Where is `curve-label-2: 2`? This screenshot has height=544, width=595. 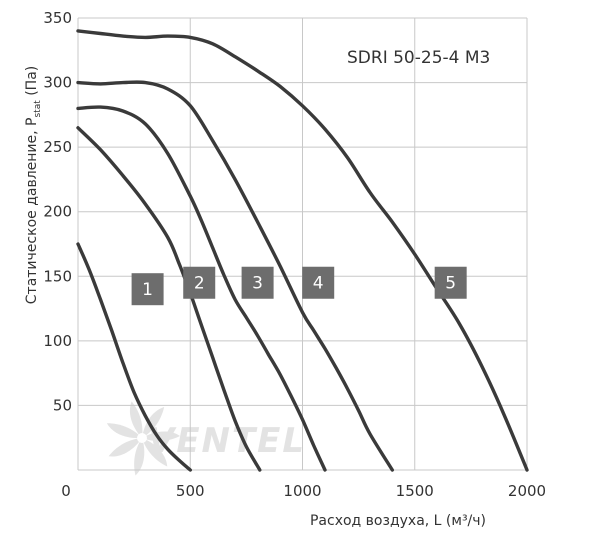 curve-label-2: 2 is located at coordinates (199, 282).